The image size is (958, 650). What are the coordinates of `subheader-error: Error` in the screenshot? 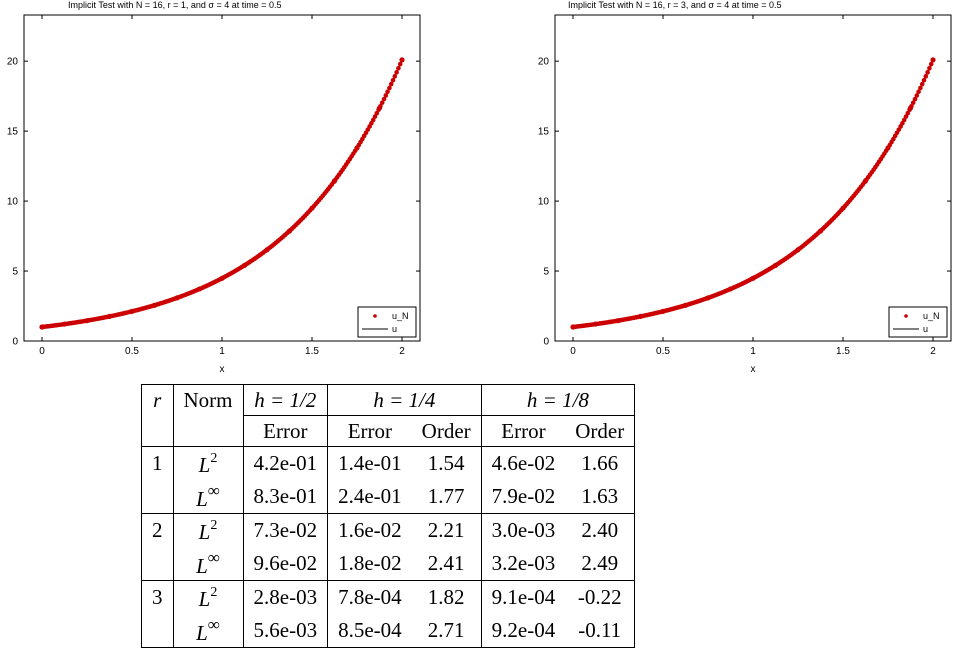 It's located at (286, 431).